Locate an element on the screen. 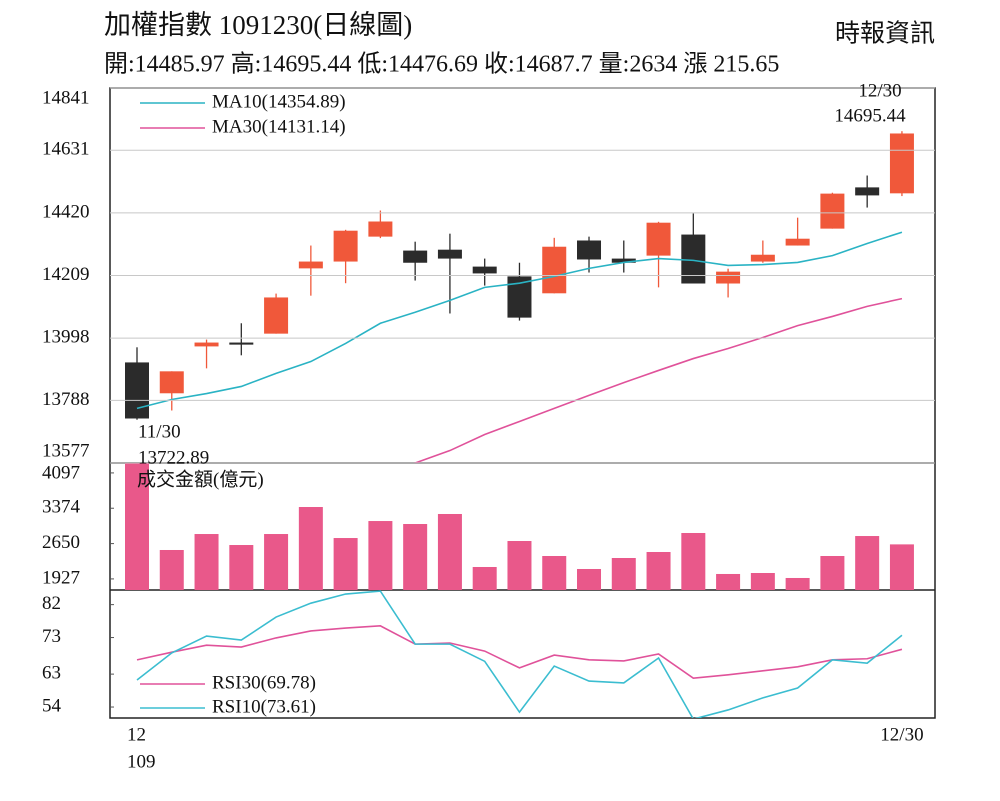 The height and width of the screenshot is (801, 1000). y-tick-label: 63 is located at coordinates (51, 672).